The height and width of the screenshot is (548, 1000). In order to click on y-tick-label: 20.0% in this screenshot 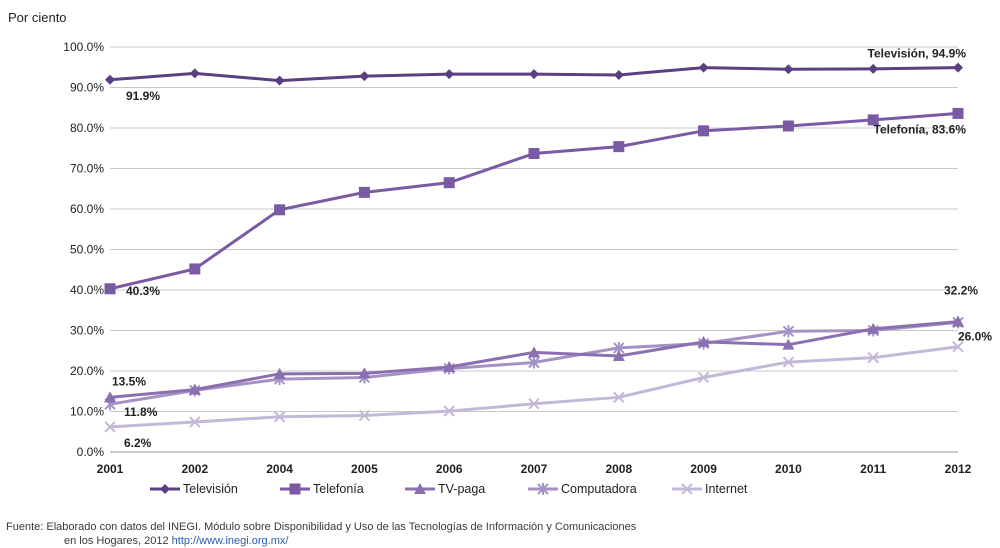, I will do `click(87, 371)`.